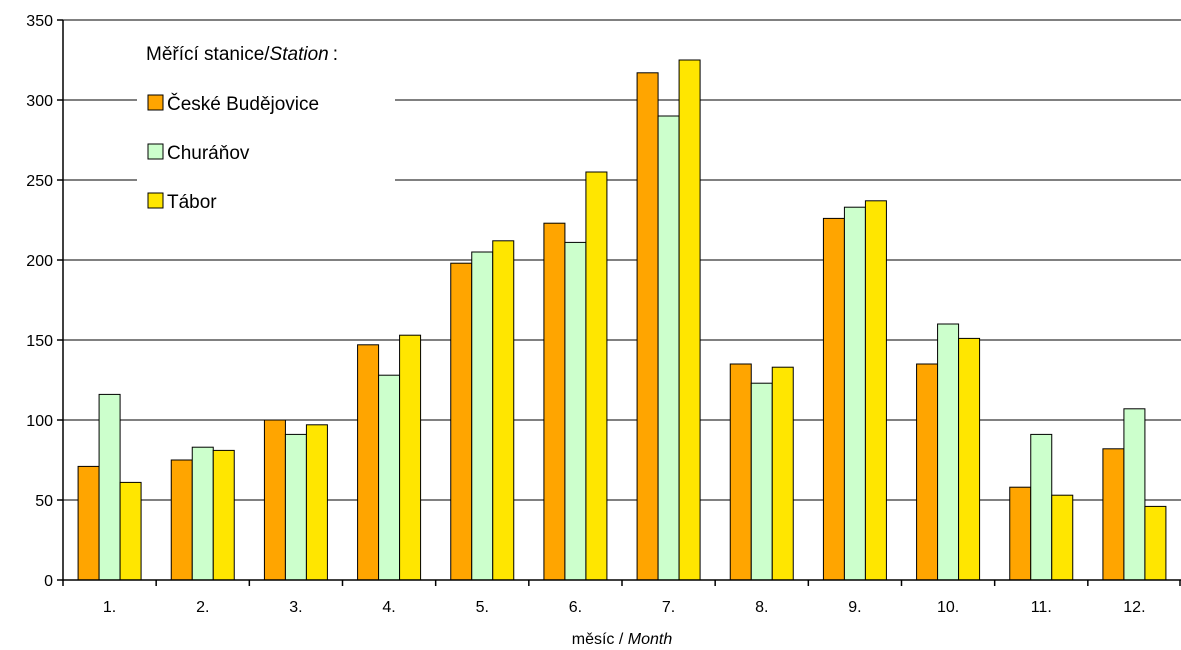 The width and height of the screenshot is (1181, 650). What do you see at coordinates (335, 54) in the screenshot?
I see `legend-title-suffix: :` at bounding box center [335, 54].